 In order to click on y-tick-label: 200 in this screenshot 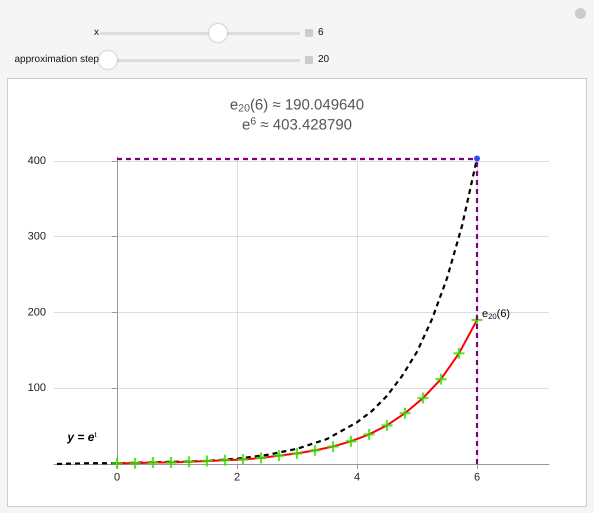, I will do `click(37, 312)`.